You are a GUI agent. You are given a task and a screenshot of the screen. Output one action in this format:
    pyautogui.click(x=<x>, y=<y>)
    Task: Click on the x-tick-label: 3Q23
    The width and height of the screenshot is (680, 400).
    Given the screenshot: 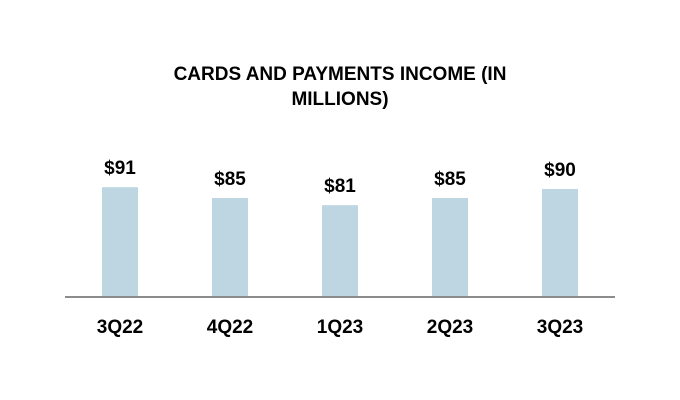 What is the action you would take?
    pyautogui.click(x=560, y=327)
    